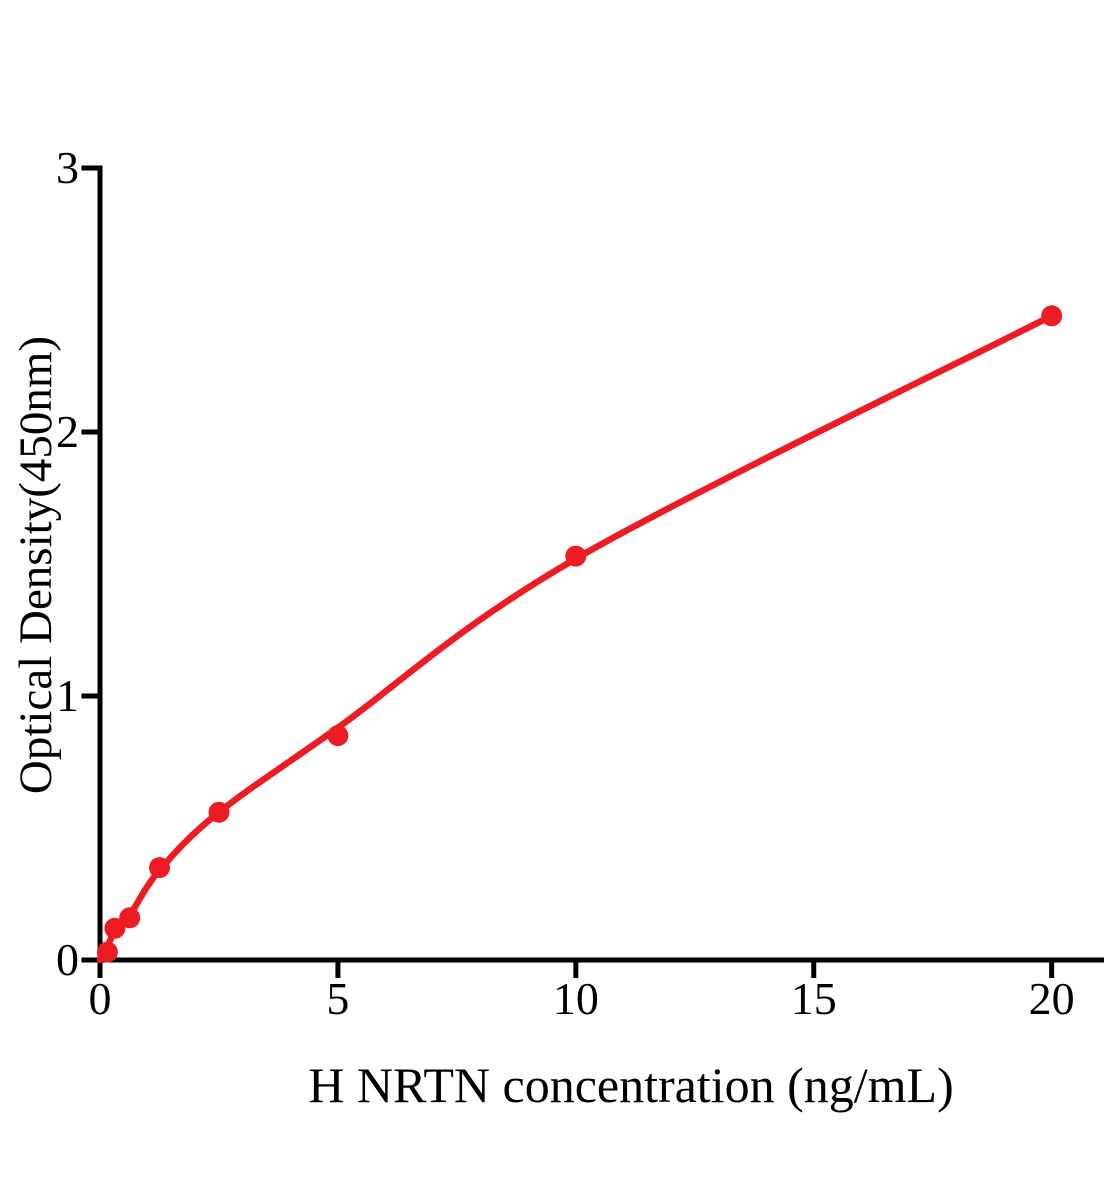 The image size is (1104, 1200). I want to click on y-tick-label: 1, so click(67, 695).